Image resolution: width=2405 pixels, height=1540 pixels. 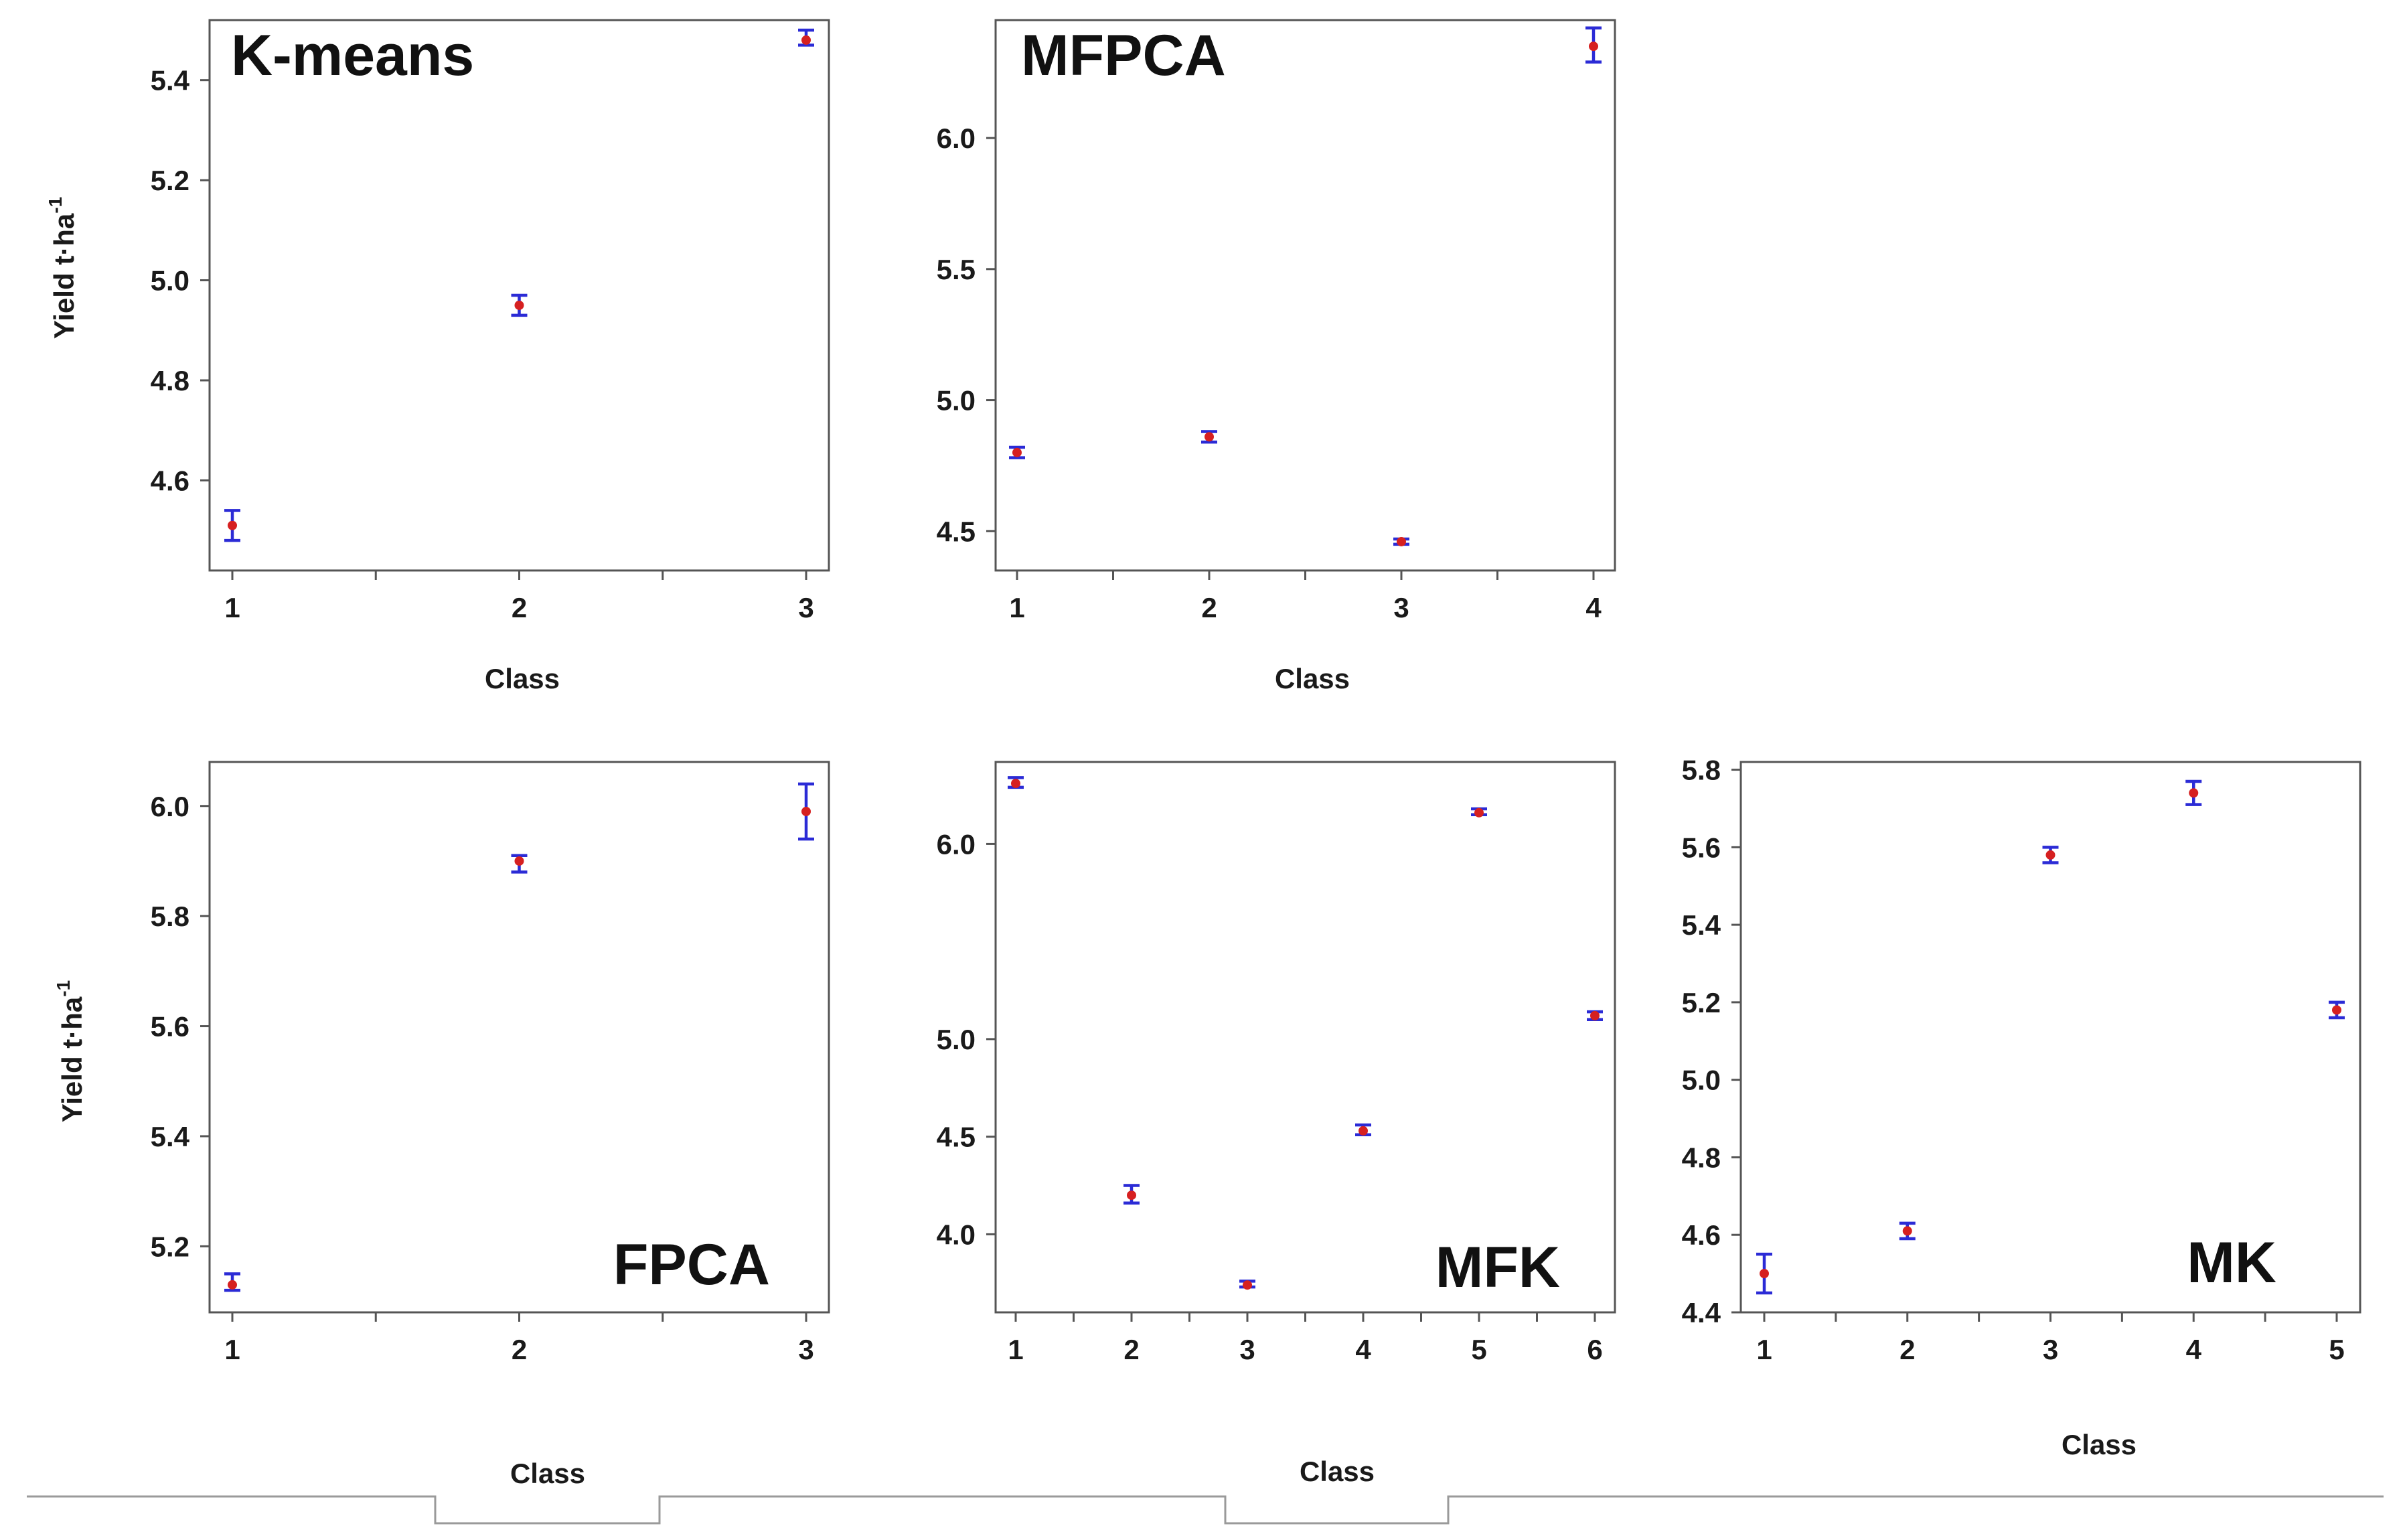 What do you see at coordinates (691, 1265) in the screenshot?
I see `panel-title: FPCA` at bounding box center [691, 1265].